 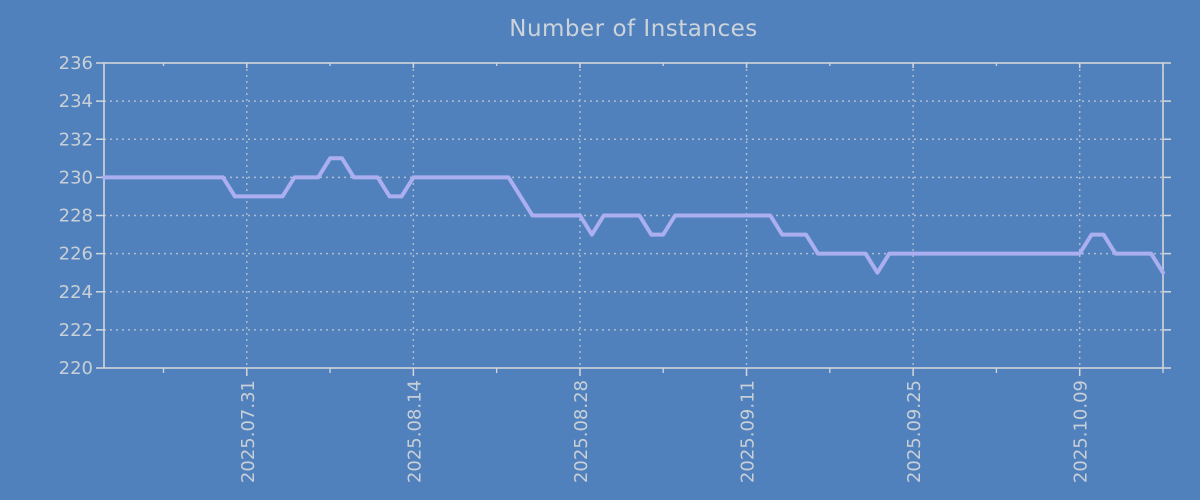 I want to click on y-tick-label: 224, so click(x=76, y=292).